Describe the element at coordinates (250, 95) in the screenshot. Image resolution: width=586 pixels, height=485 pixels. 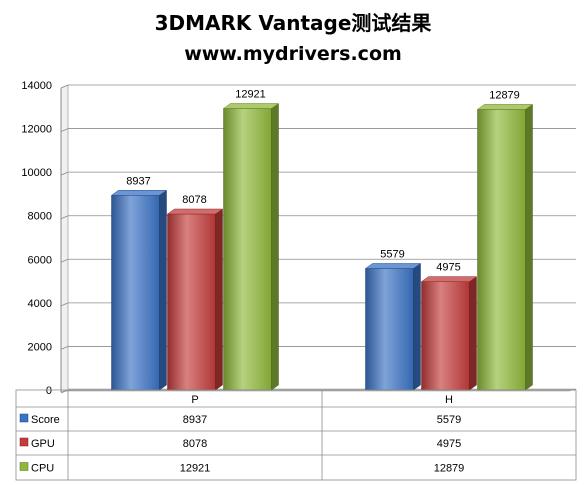
I see `data-label-cpu-p: 12921` at that location.